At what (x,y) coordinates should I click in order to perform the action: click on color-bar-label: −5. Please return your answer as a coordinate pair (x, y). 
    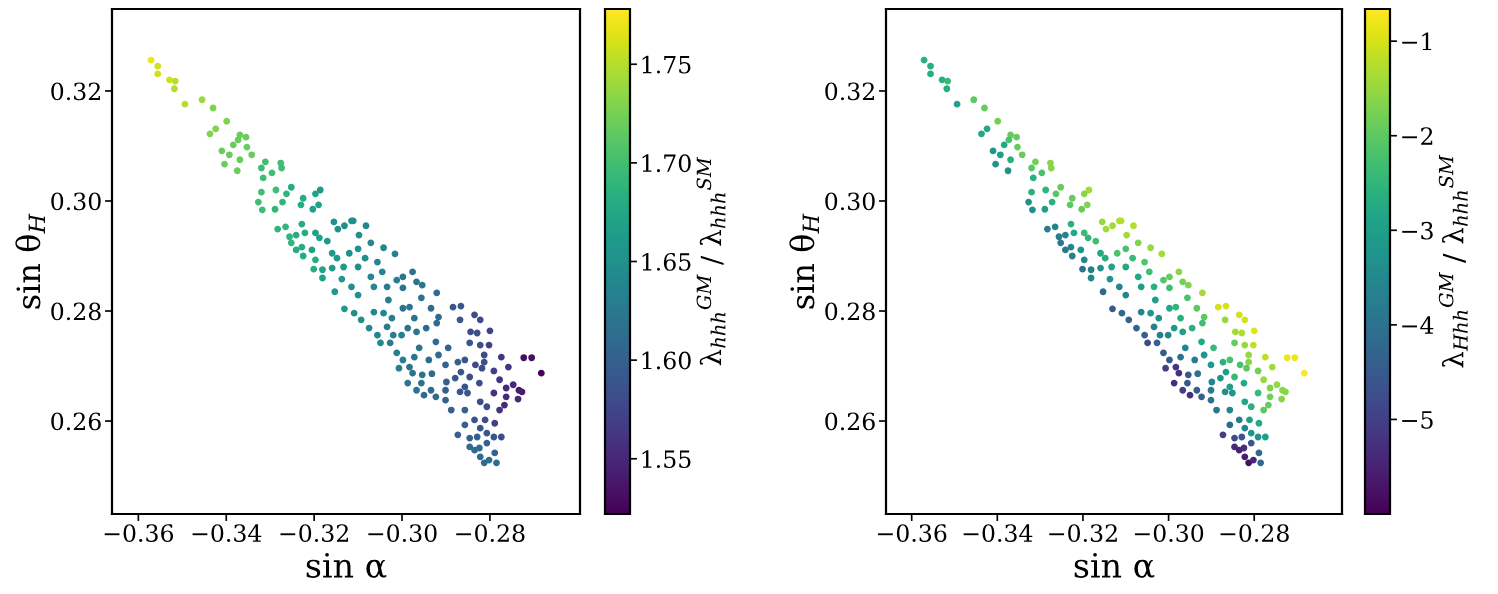
    Looking at the image, I should click on (1417, 420).